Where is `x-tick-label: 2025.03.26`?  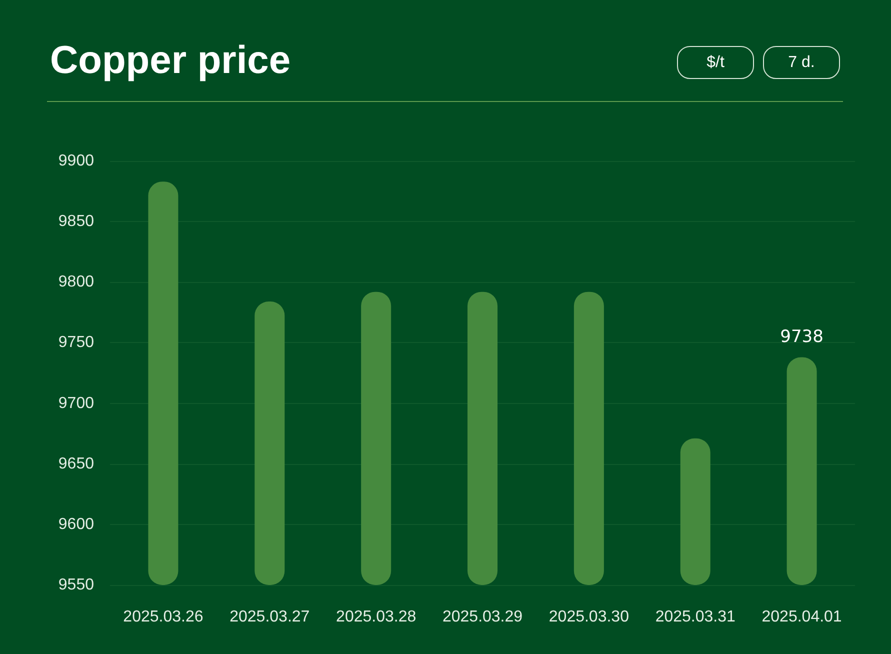
x-tick-label: 2025.03.26 is located at coordinates (163, 617).